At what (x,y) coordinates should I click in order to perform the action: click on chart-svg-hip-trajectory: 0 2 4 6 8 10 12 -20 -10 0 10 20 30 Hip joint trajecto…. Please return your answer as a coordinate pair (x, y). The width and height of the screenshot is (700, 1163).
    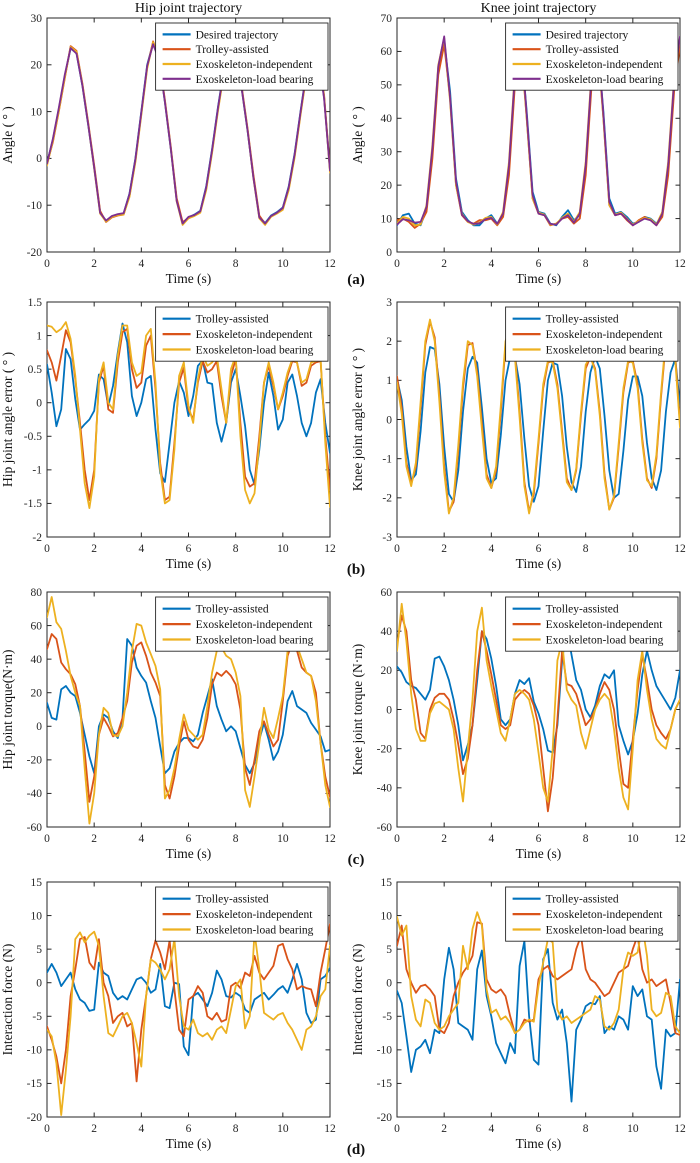
    Looking at the image, I should click on (168, 143).